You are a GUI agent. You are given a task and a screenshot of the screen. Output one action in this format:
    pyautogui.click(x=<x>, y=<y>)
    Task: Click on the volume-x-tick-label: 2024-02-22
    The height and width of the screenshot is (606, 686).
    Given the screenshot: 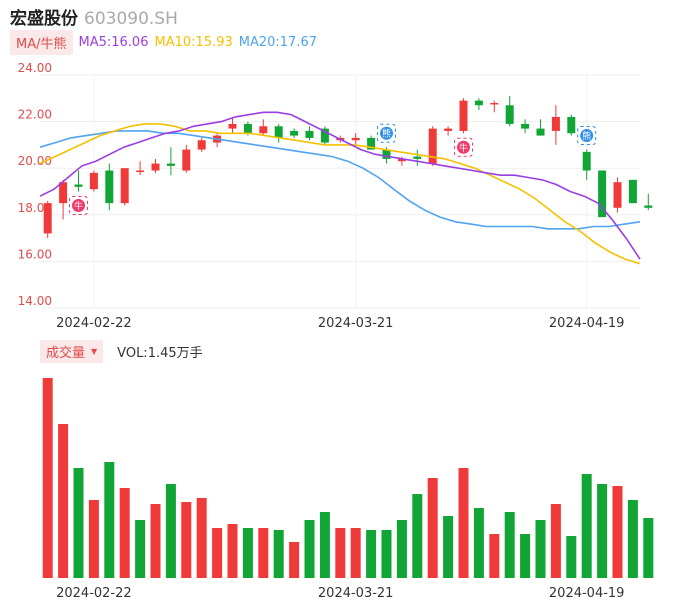 What is the action you would take?
    pyautogui.click(x=94, y=593)
    